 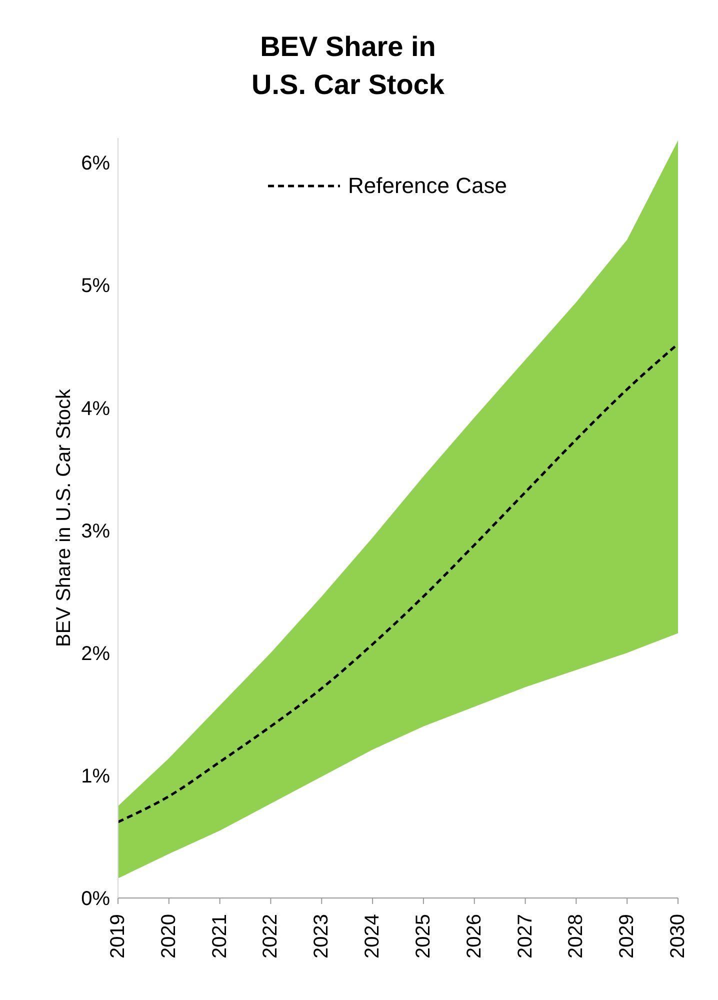 What do you see at coordinates (525, 936) in the screenshot?
I see `x-tick-label: 2027` at bounding box center [525, 936].